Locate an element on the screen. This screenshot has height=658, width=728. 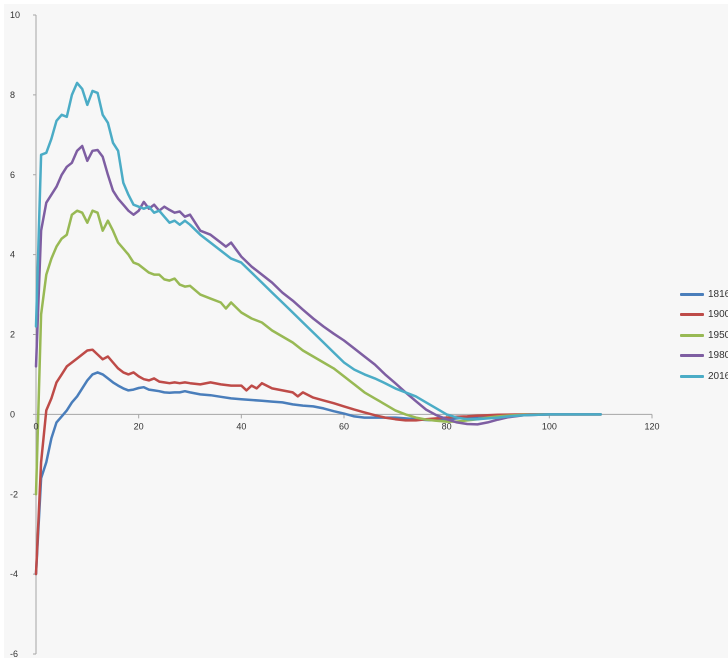
legend: 1816 1900 1950 1980 2016 is located at coordinates (704, 335).